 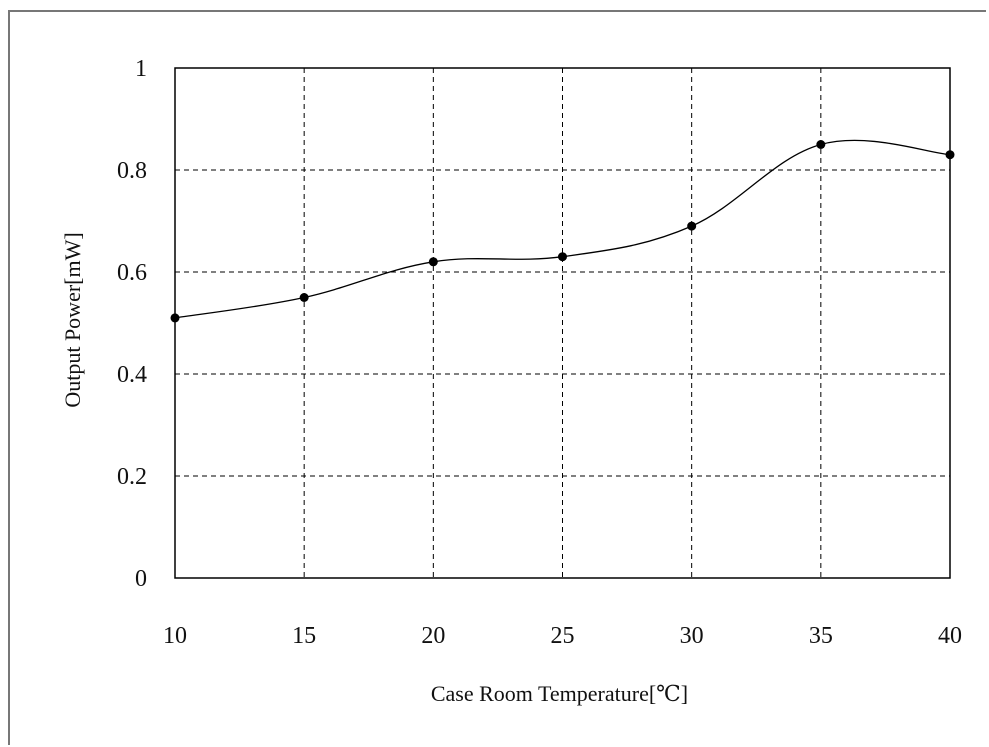 I want to click on x-tick-label: 15, so click(x=304, y=636).